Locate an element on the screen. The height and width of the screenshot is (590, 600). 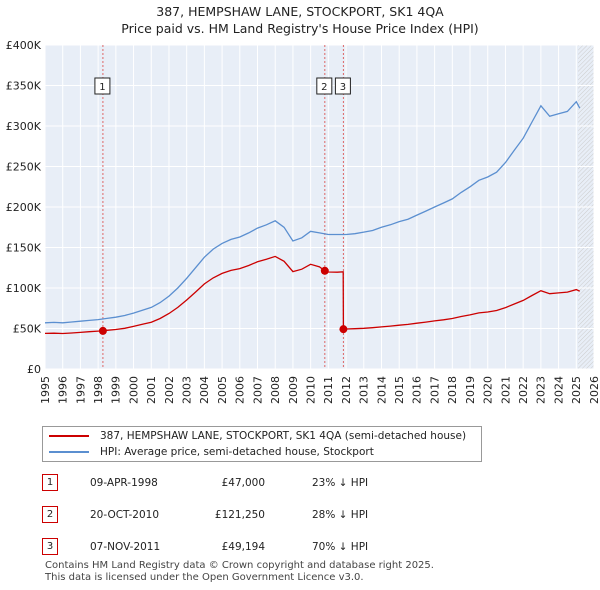
sale-hpi-diff: 28% ↓ HPI is located at coordinates (340, 515).